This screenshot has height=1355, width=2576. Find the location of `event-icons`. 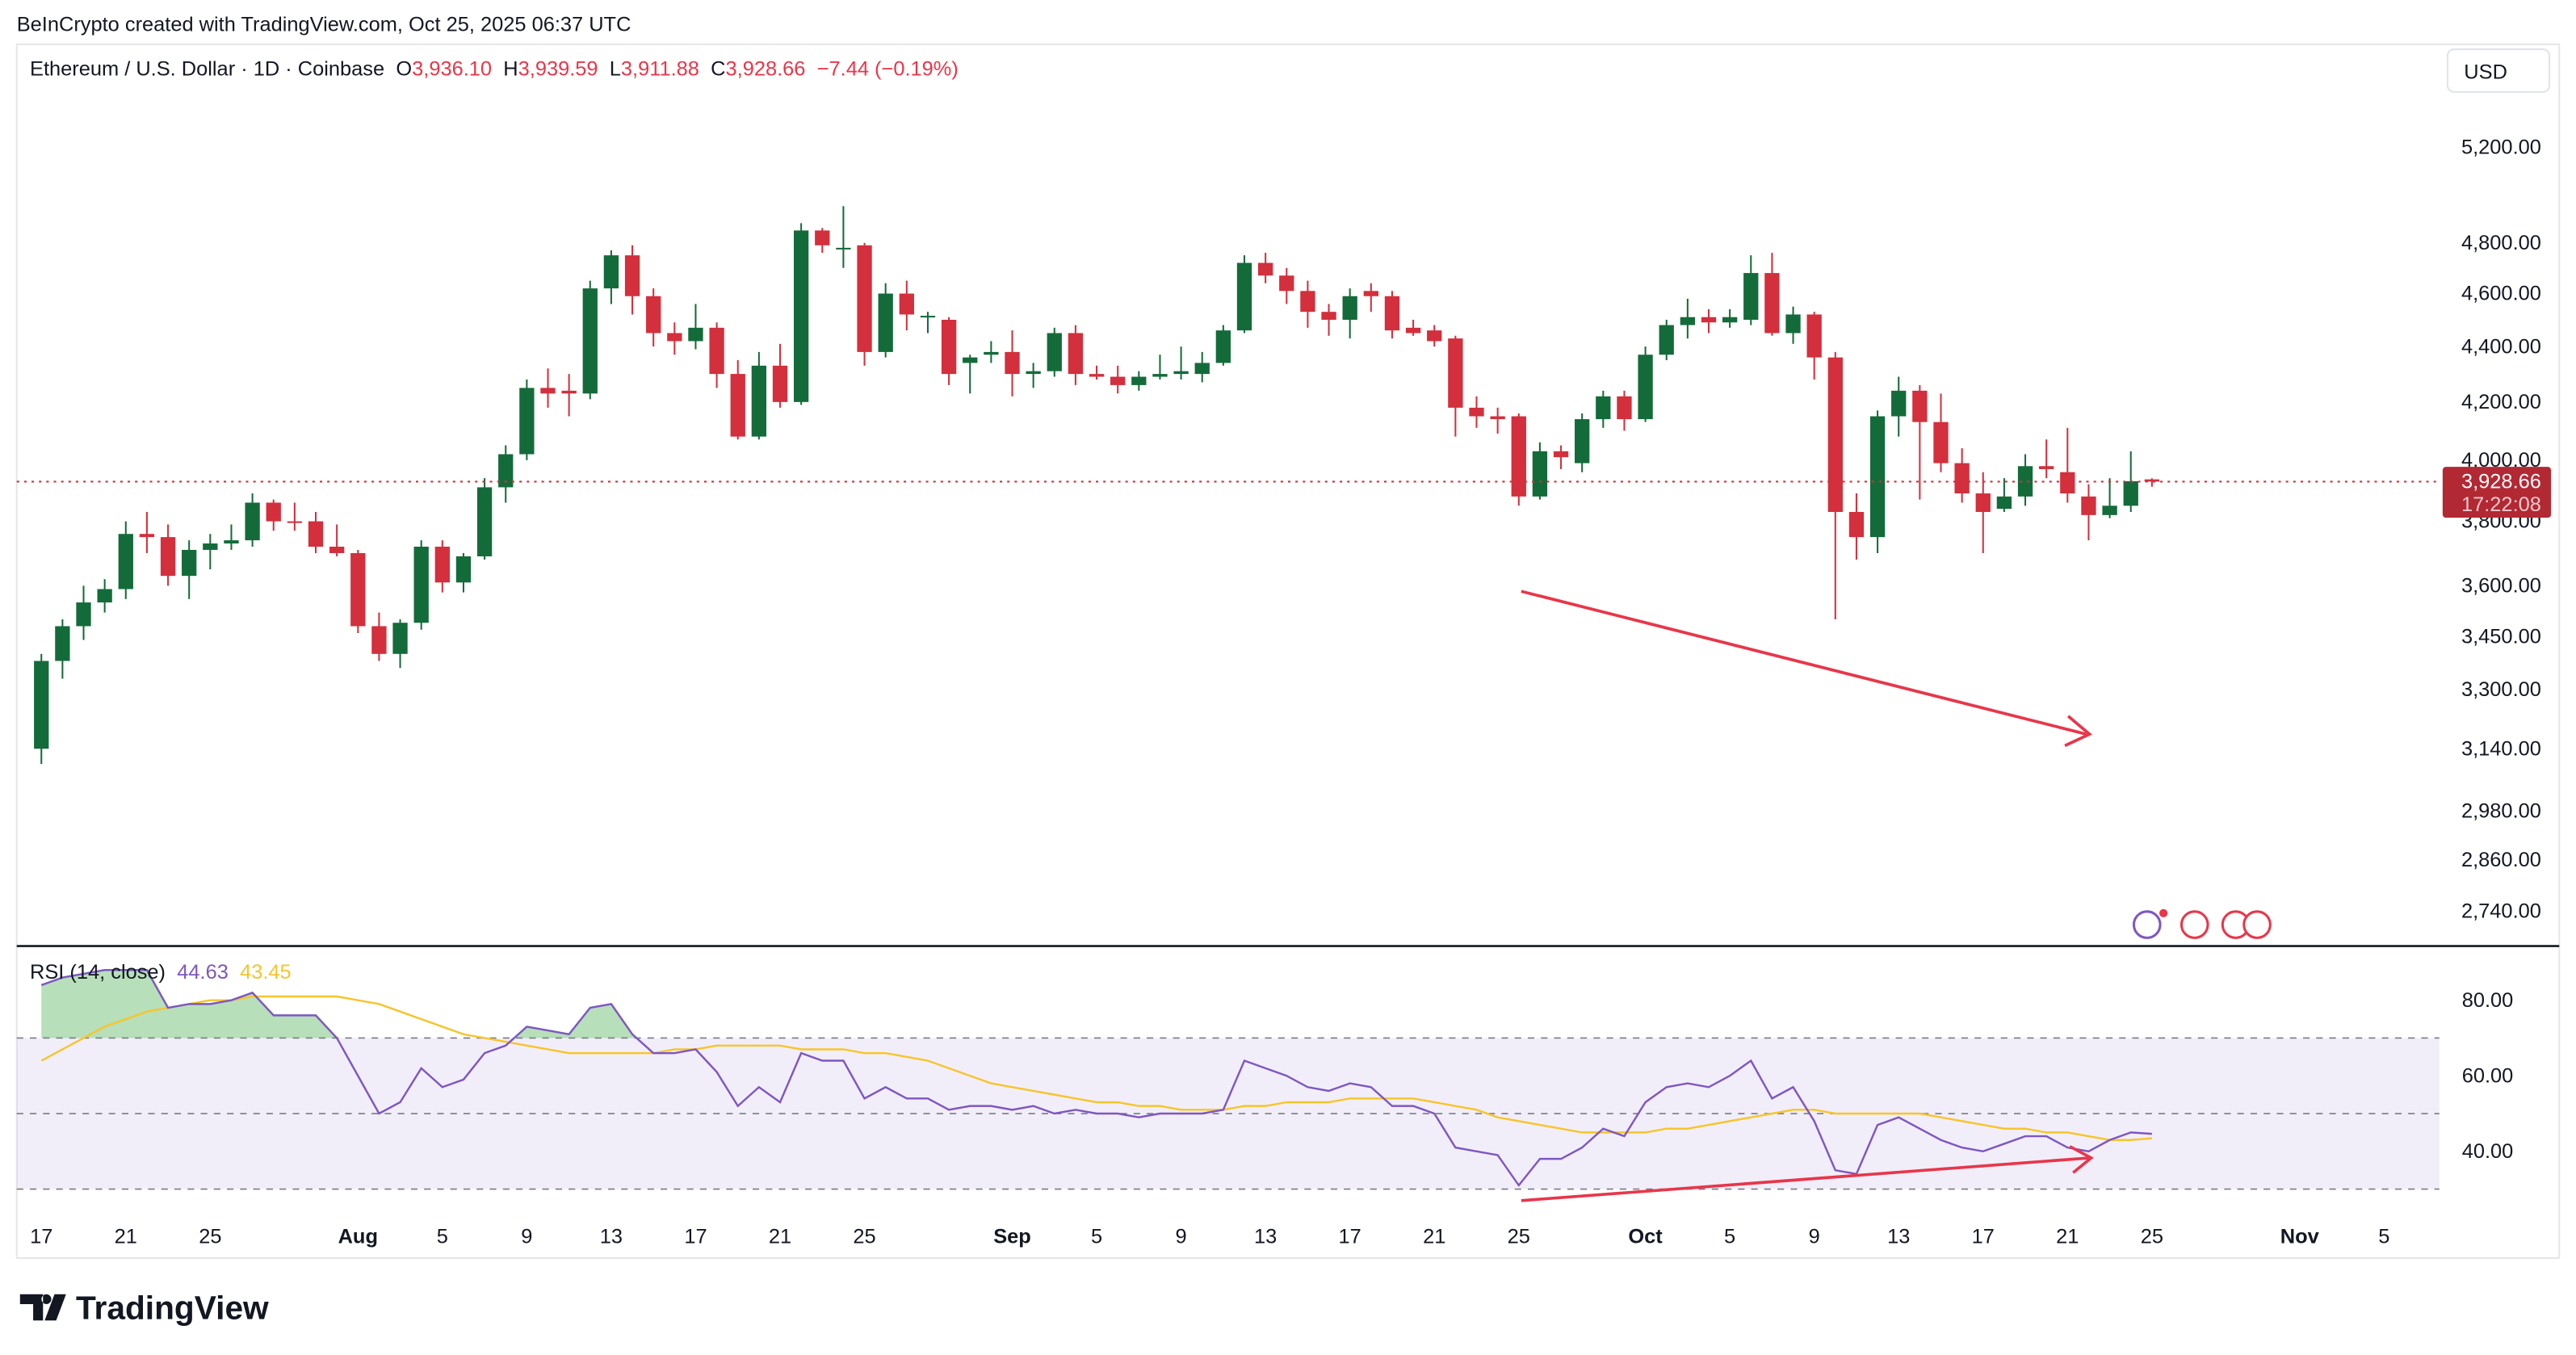

event-icons is located at coordinates (2202, 923).